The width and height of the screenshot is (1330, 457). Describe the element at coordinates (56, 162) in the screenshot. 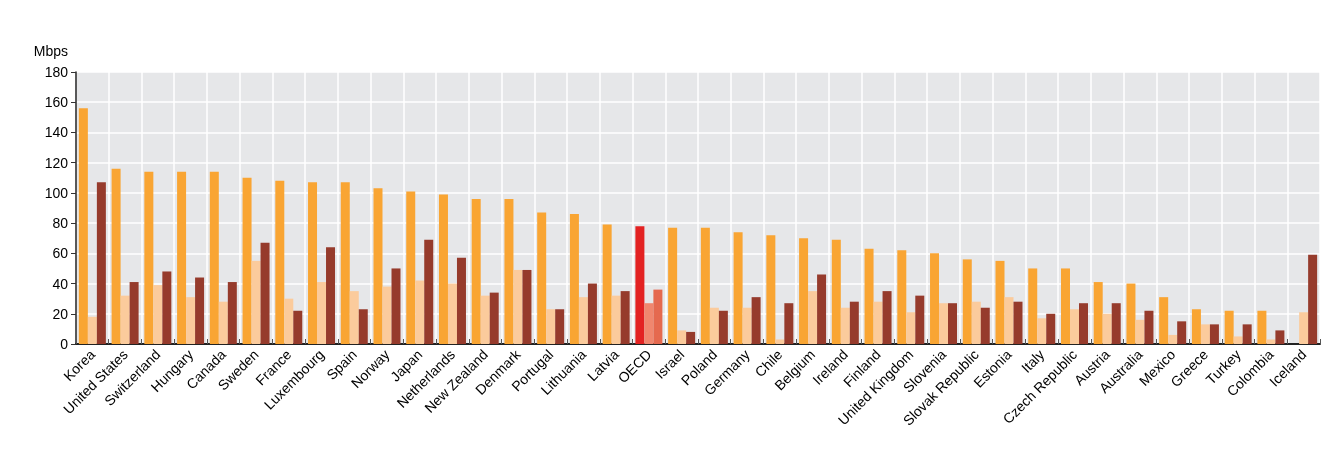

I see `y-tick-label: 120` at that location.